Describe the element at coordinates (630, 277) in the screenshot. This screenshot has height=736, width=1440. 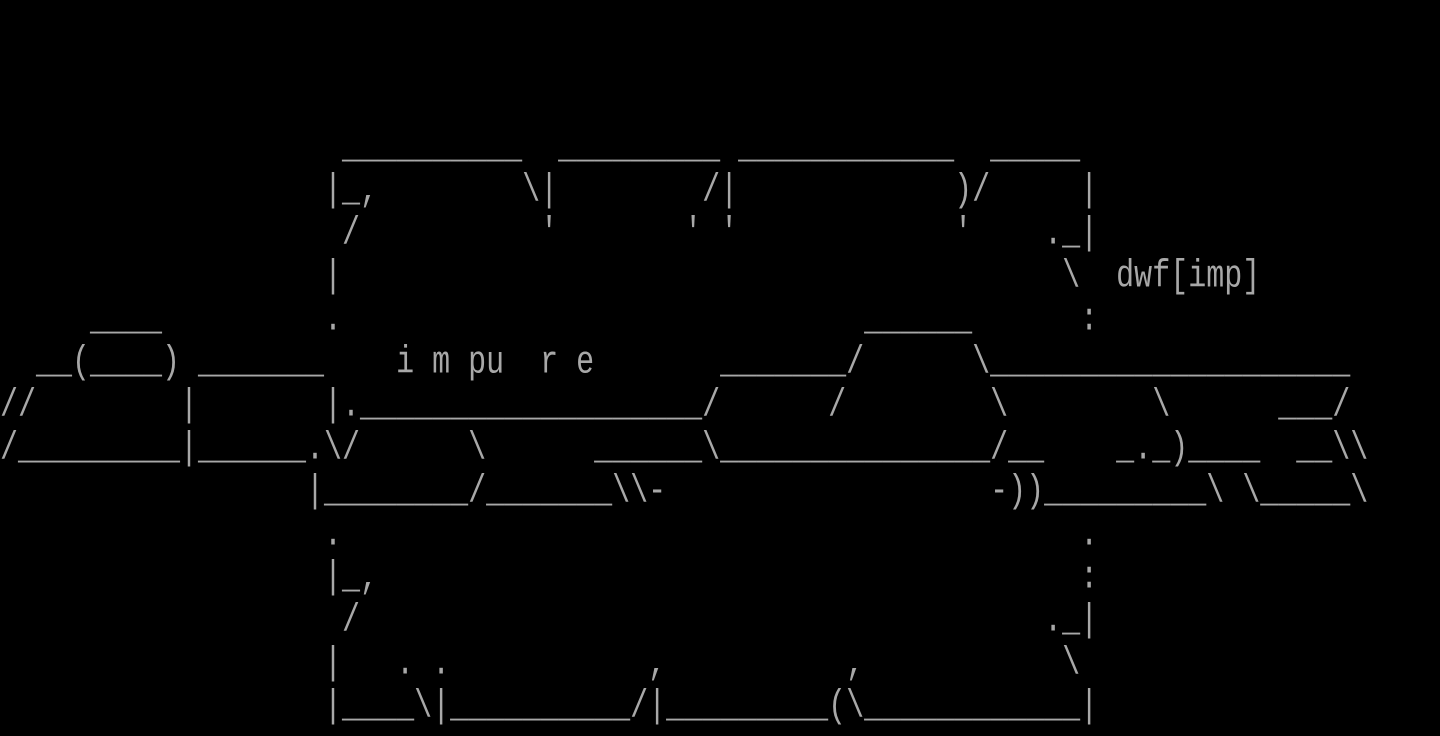
I see `ascii-line-label: | \ dwf[imp]` at that location.